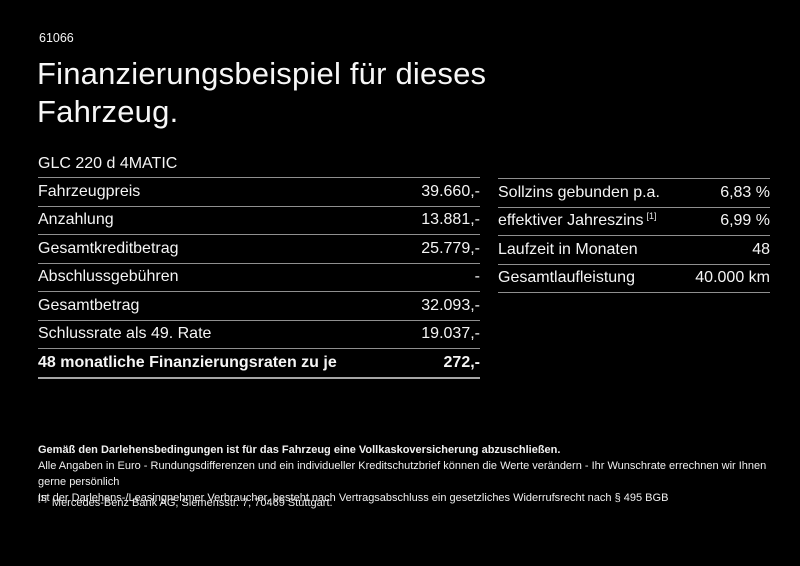 This screenshot has width=800, height=566. What do you see at coordinates (89, 305) in the screenshot?
I see `row-label: Gesamtbetrag` at bounding box center [89, 305].